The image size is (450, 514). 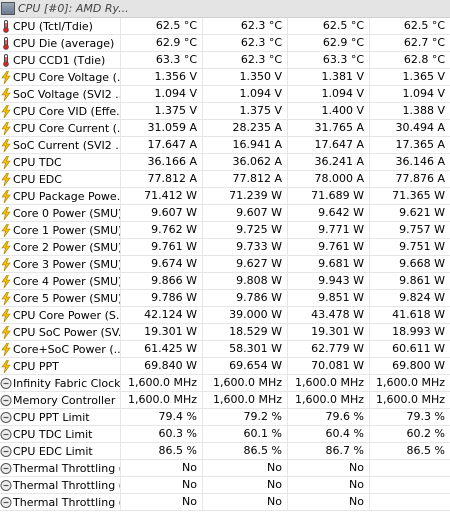 What do you see at coordinates (60, 213) in the screenshot?
I see `sensor-name-cell: Core 0 Power (SMU)` at bounding box center [60, 213].